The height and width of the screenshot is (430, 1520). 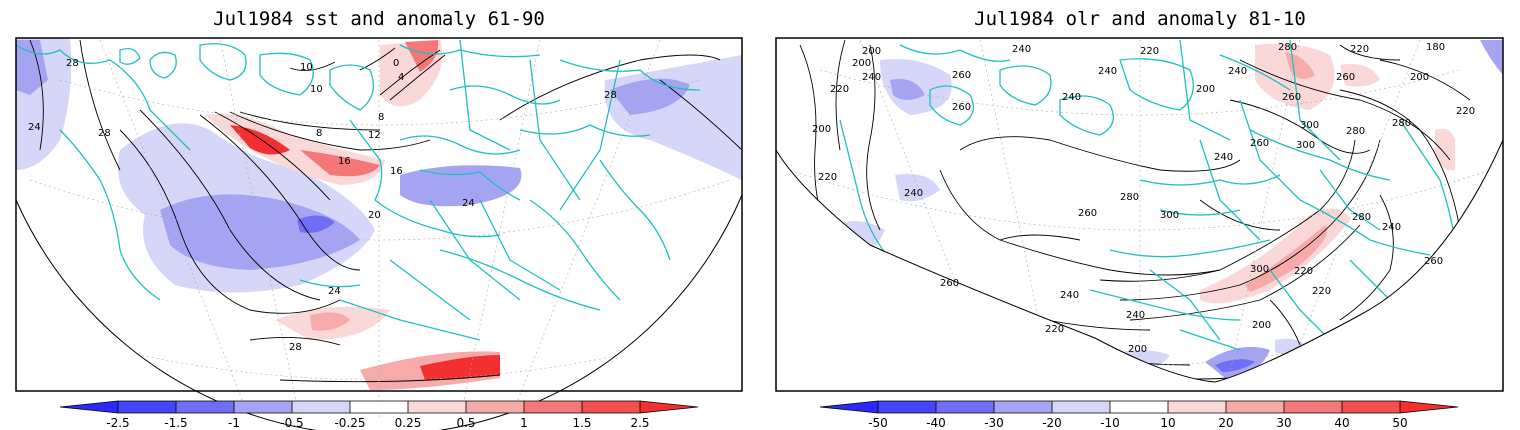 What do you see at coordinates (374, 215) in the screenshot?
I see `contour-label: 20` at bounding box center [374, 215].